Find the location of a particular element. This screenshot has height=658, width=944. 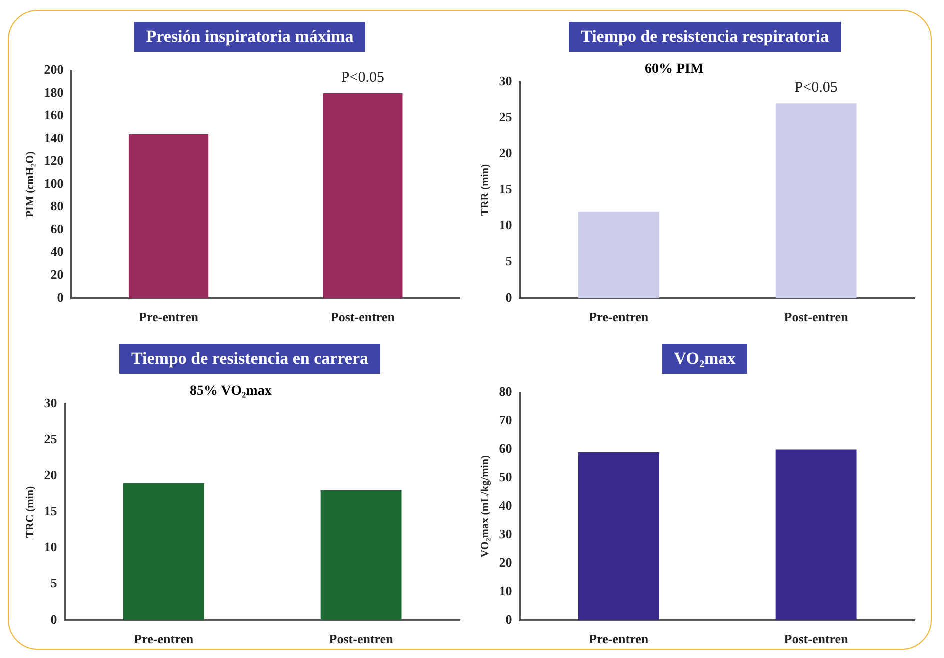

y-tick-label: 160 is located at coordinates (54, 115).